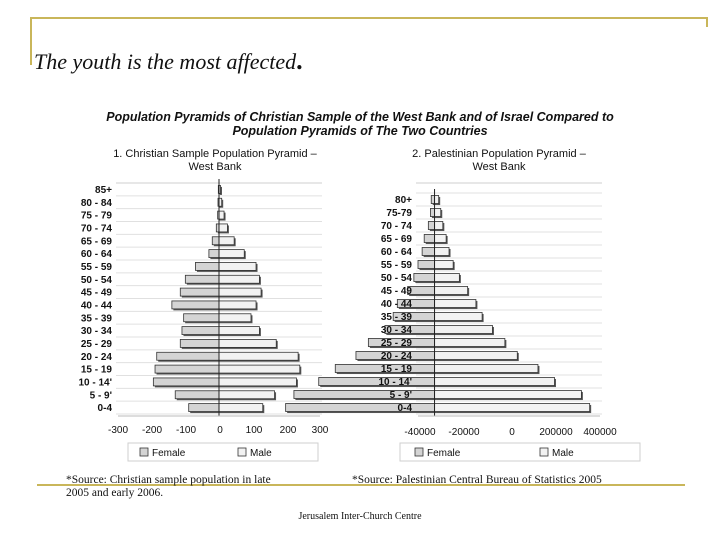  What do you see at coordinates (97, 344) in the screenshot?
I see `chart1-category-label: 25 - 29` at bounding box center [97, 344].